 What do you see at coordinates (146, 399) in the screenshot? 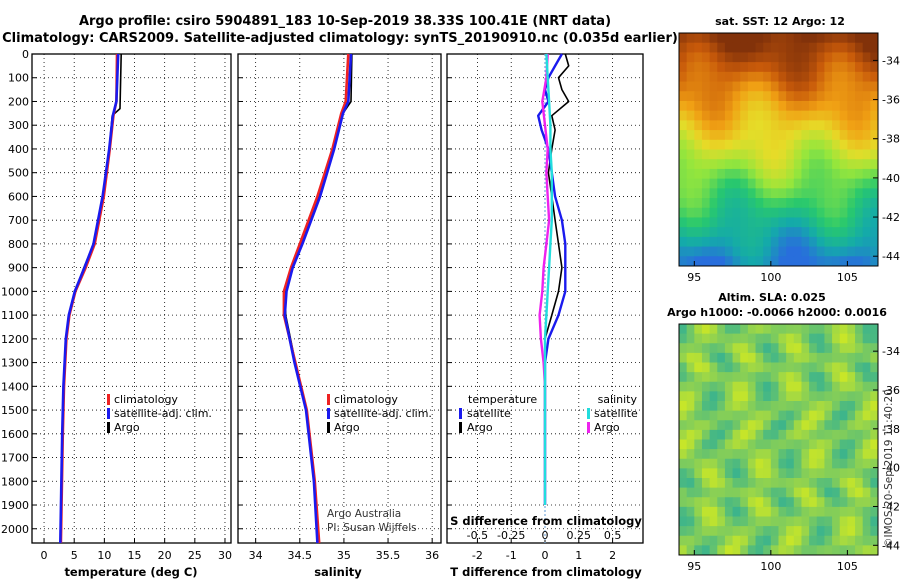
I see `legend-label: climatology` at bounding box center [146, 399].